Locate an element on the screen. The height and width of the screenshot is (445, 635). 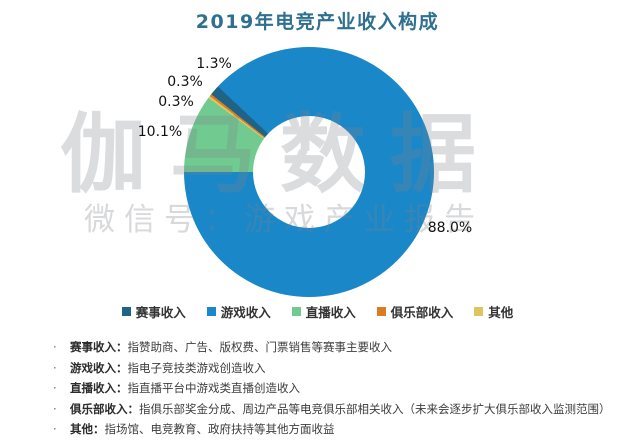
legend-label: 游戏收入 is located at coordinates (245, 312).